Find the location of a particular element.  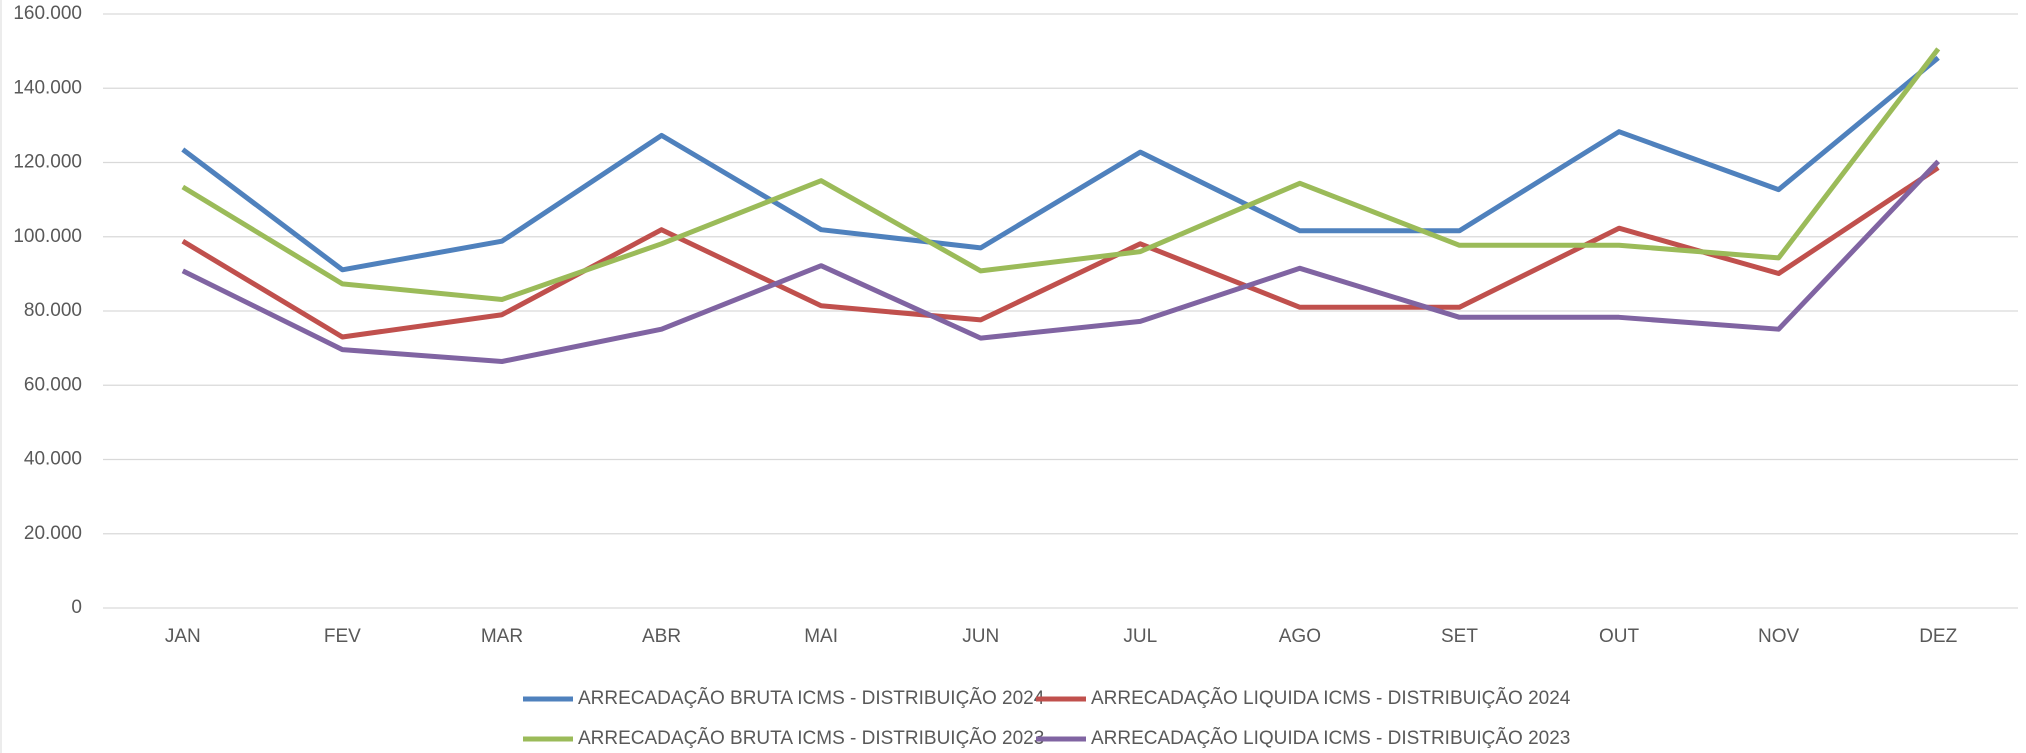

y-tick-label: 20.000 is located at coordinates (53, 533).